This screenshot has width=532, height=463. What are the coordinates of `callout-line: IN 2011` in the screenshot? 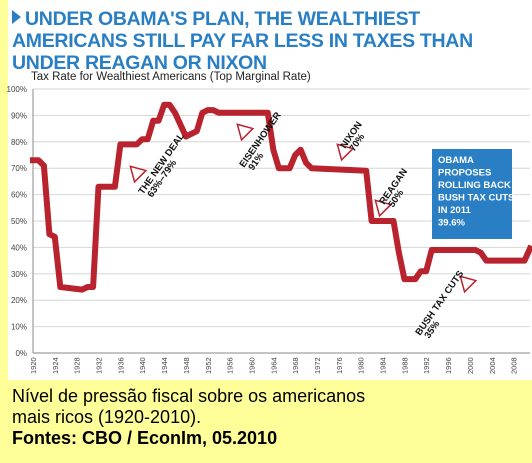 It's located at (454, 210).